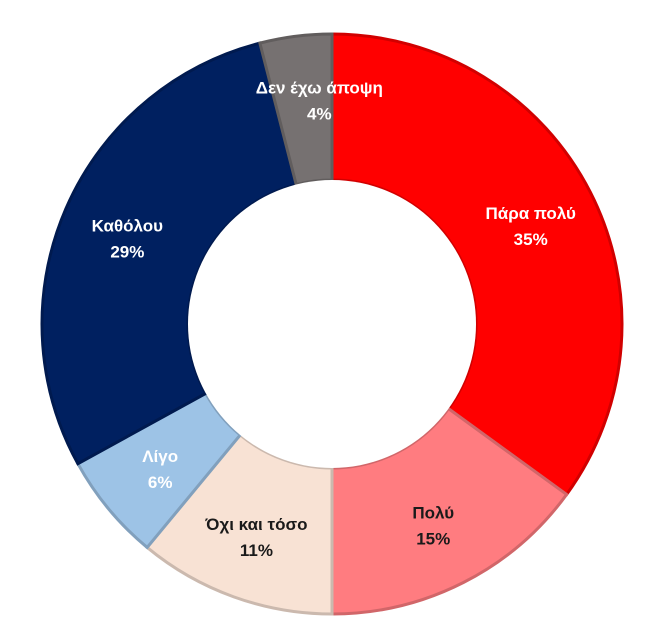 The image size is (664, 626). Describe the element at coordinates (319, 100) in the screenshot. I see `slice-label-6: Δεν έχω άποψη 4%` at that location.